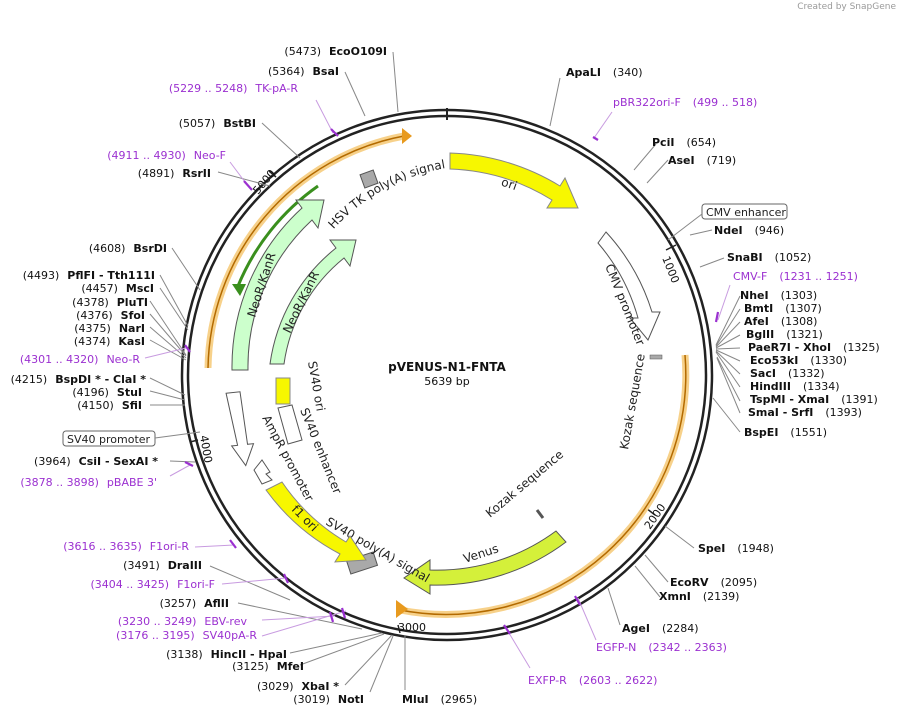 The image size is (906, 716). I want to click on enzyme-msci: (4457) MscI, so click(117, 288).